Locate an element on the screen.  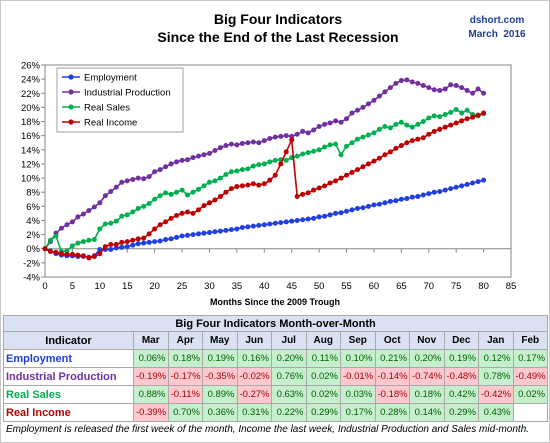
table-cell: 0.18% is located at coordinates (427, 394).